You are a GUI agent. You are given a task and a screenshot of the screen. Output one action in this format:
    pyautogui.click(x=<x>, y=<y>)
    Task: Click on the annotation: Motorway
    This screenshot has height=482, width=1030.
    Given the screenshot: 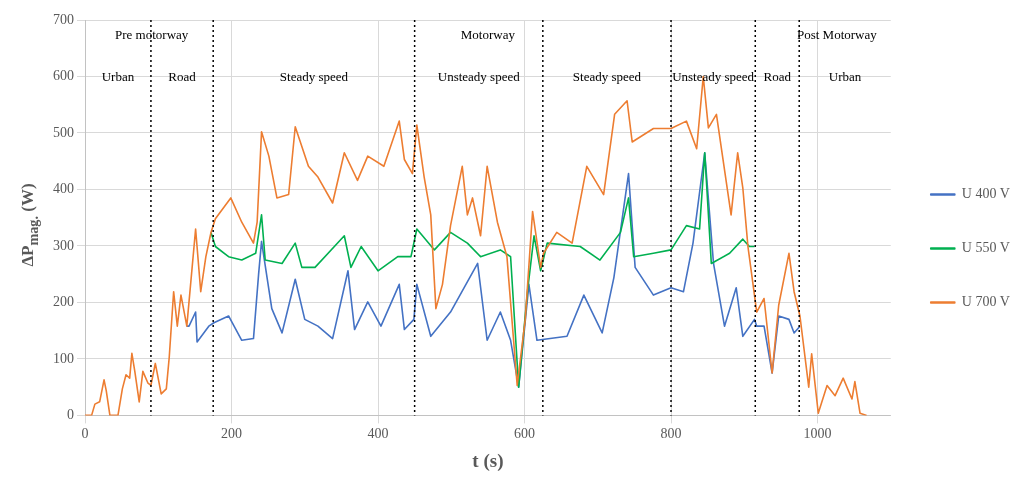 What is the action you would take?
    pyautogui.click(x=488, y=35)
    